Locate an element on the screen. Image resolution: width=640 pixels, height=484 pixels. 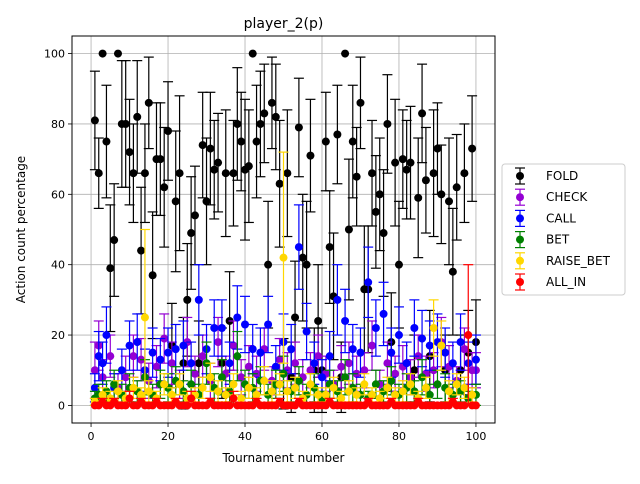
x-tick-label: 0 is located at coordinates (91, 436).